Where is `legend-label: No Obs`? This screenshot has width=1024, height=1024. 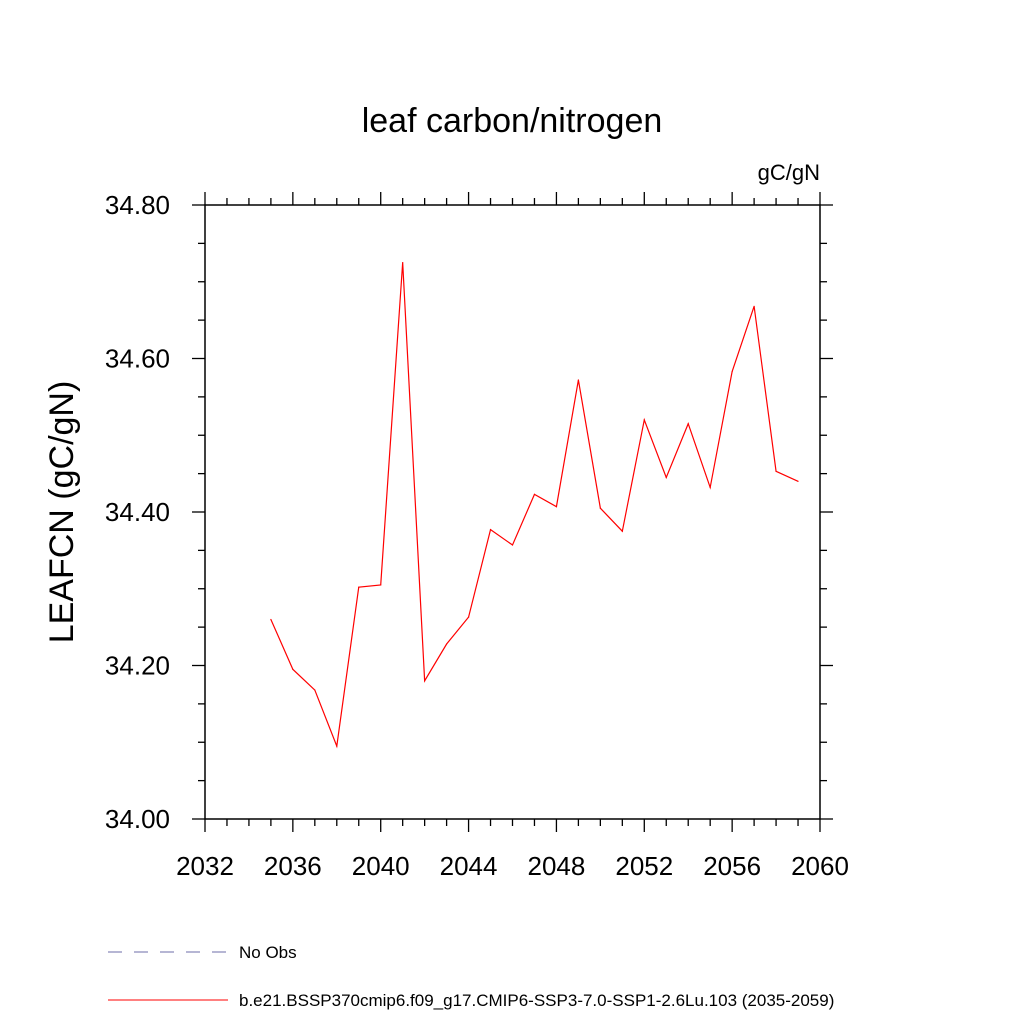
legend-label: No Obs is located at coordinates (268, 952).